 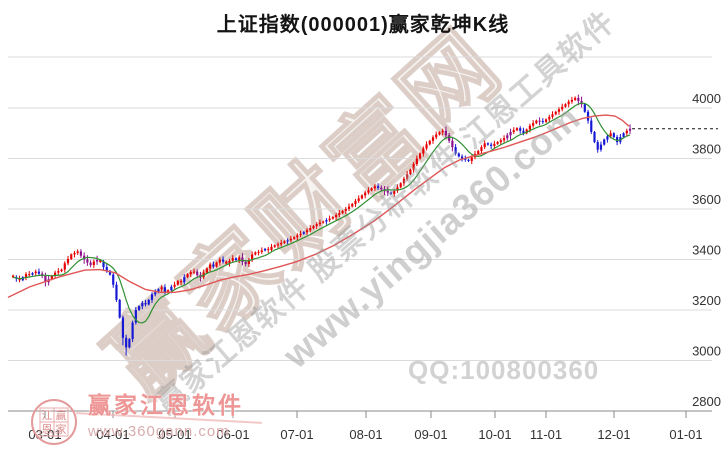 What do you see at coordinates (494, 434) in the screenshot?
I see `svg-text: 10-01` at bounding box center [494, 434].